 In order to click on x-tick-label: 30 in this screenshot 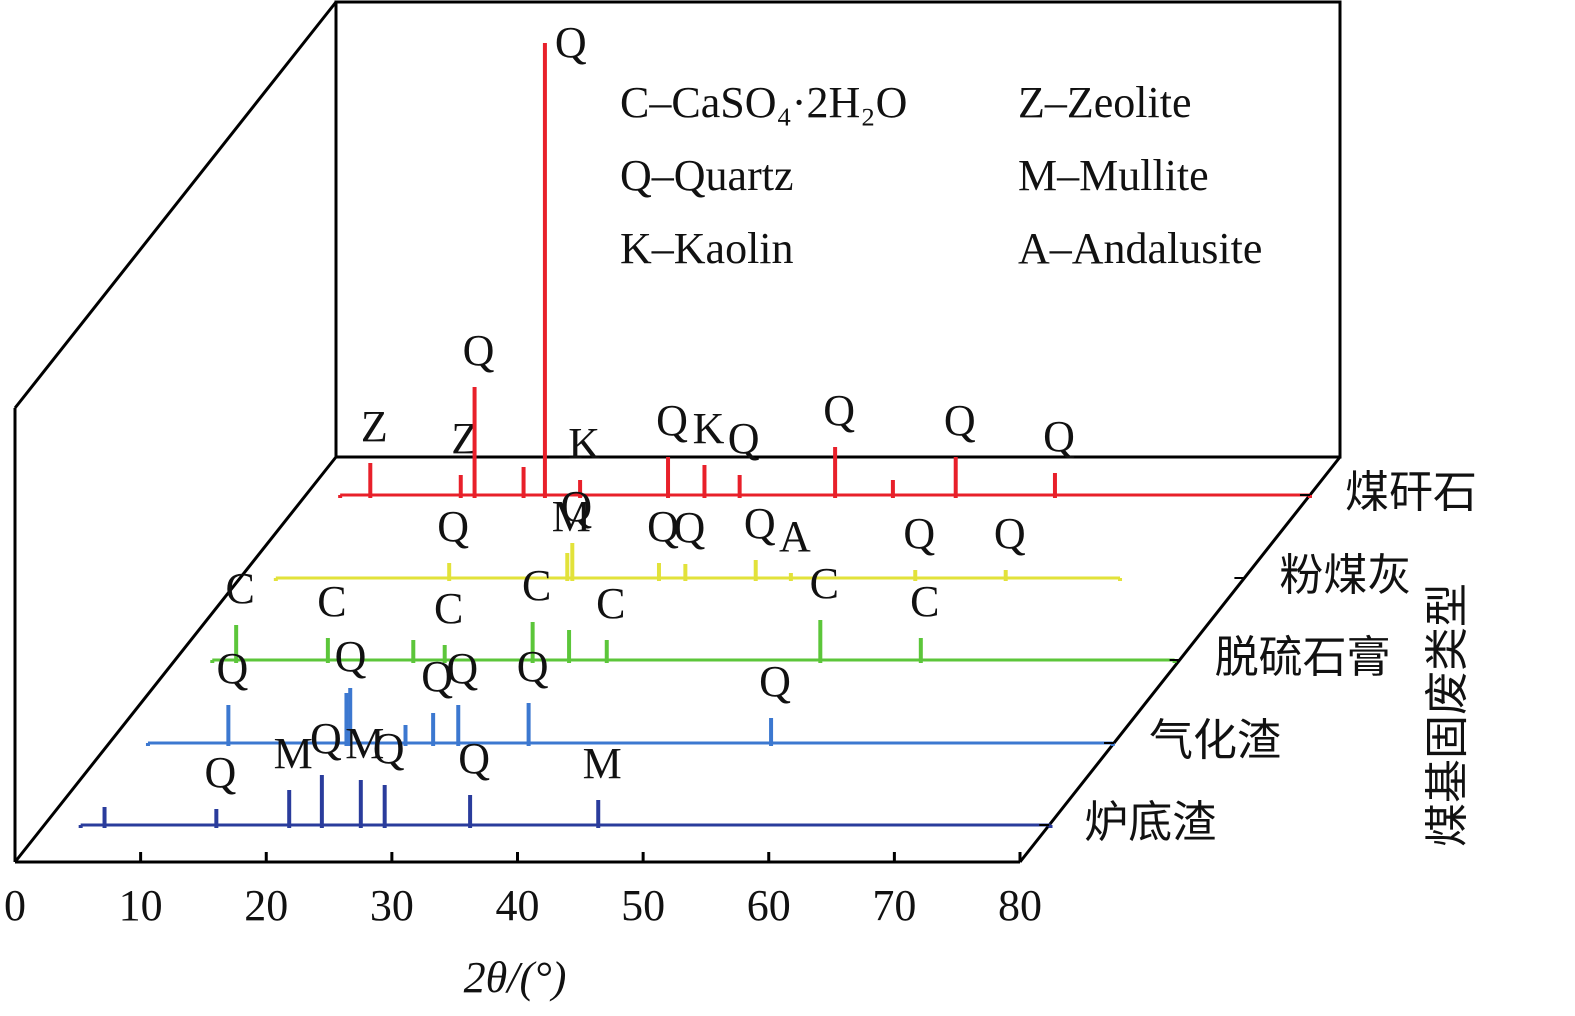, I will do `click(392, 905)`.